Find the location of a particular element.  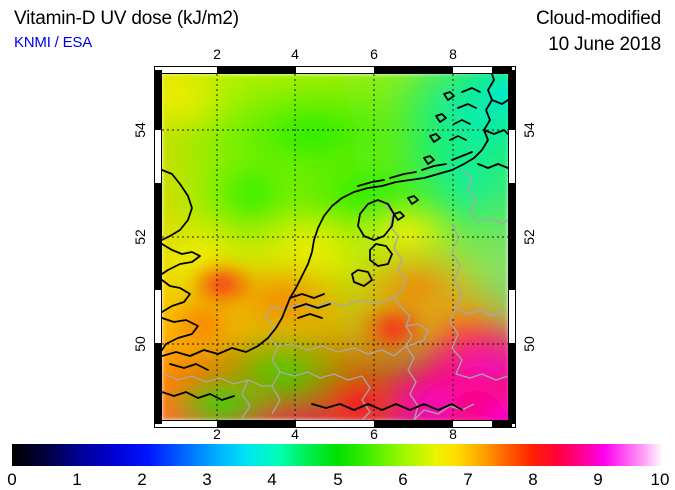

colorbar-tick-3: 3 is located at coordinates (207, 479).